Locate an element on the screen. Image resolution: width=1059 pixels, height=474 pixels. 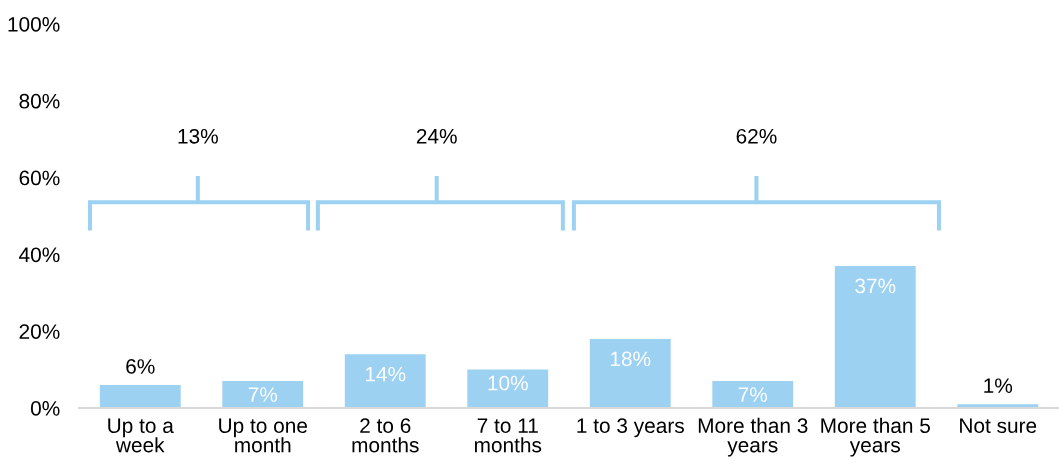
data-label: 6% is located at coordinates (140, 366).